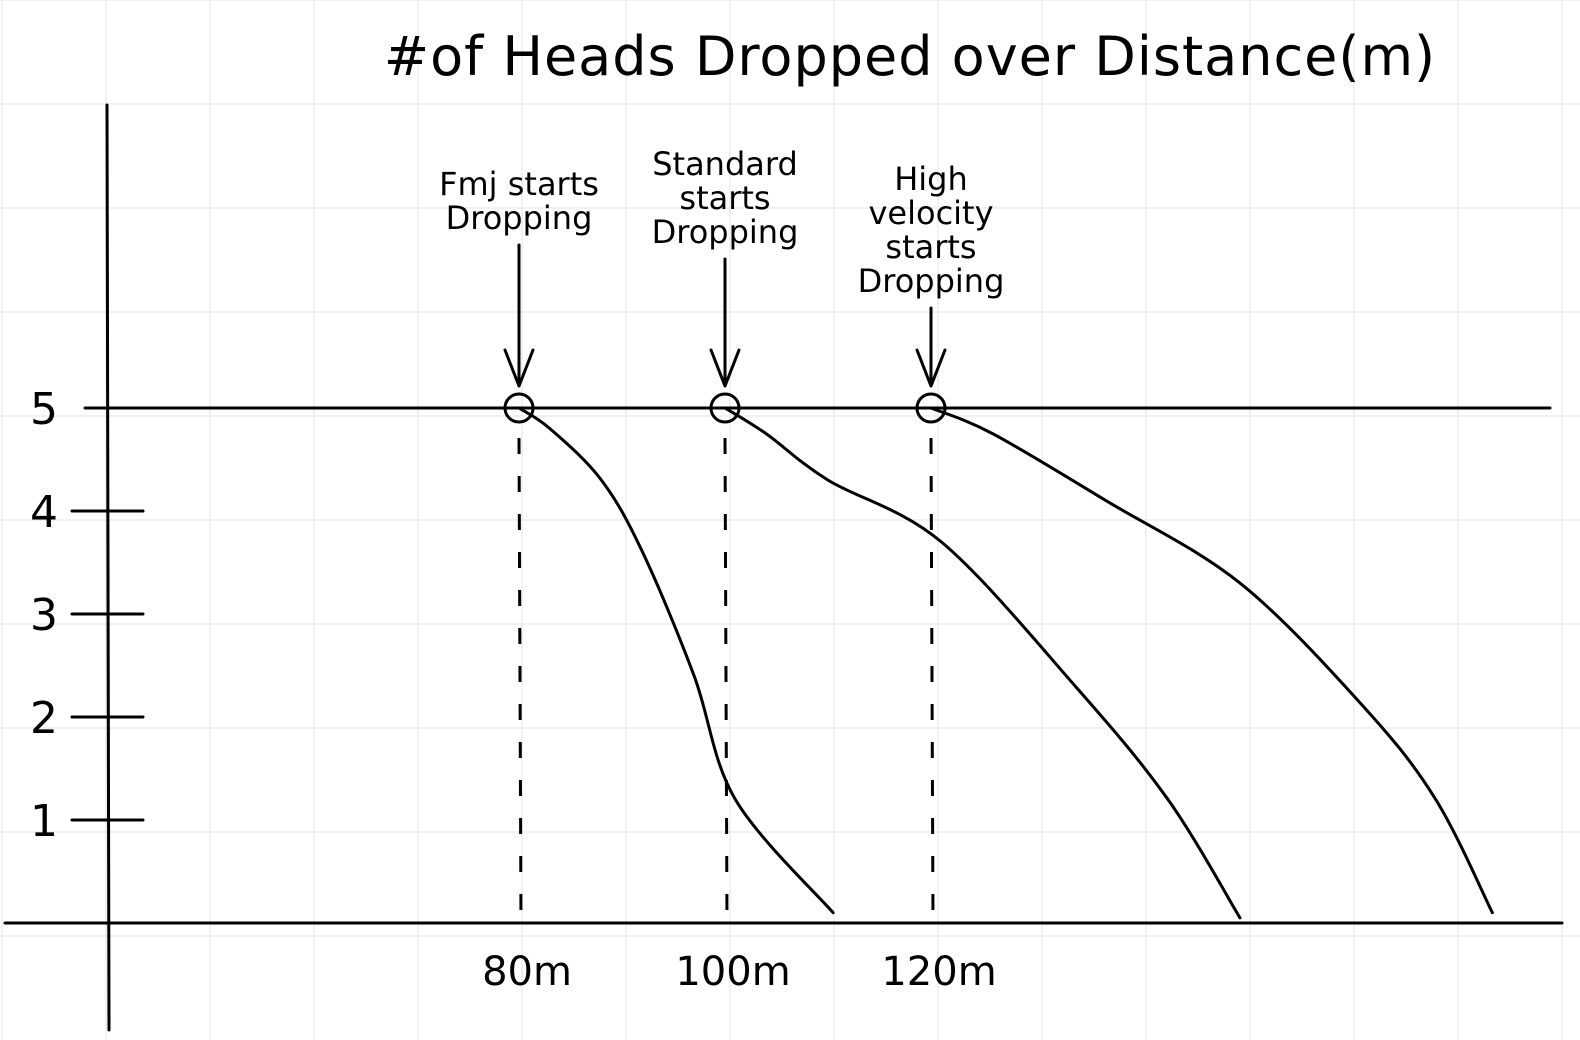  Describe the element at coordinates (87, 615) in the screenshot. I see `y-ticks: 1 2 3 4 5` at that location.